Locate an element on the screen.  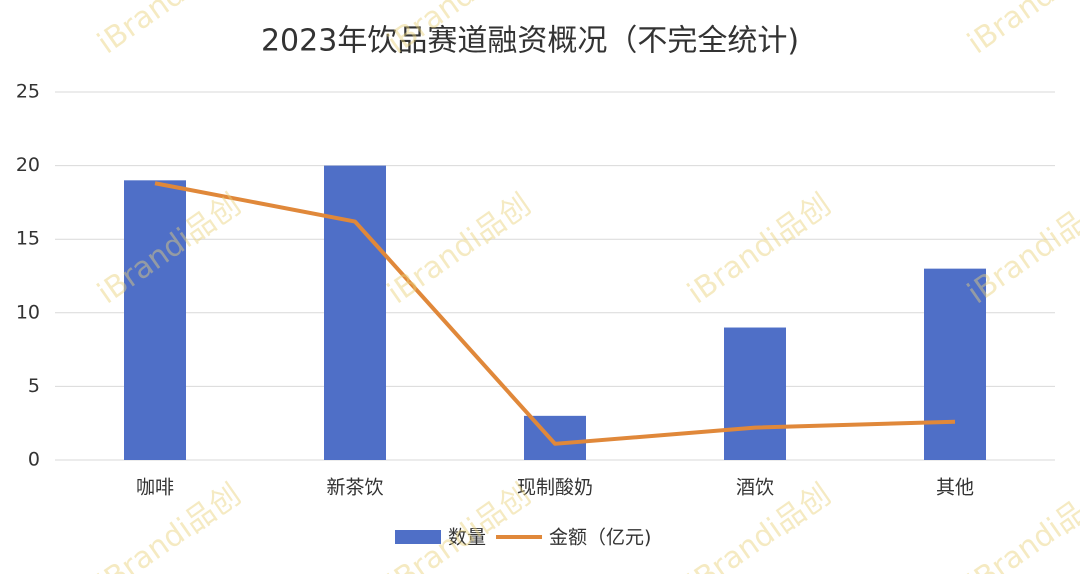
x-tick-label: 其他 is located at coordinates (955, 488).